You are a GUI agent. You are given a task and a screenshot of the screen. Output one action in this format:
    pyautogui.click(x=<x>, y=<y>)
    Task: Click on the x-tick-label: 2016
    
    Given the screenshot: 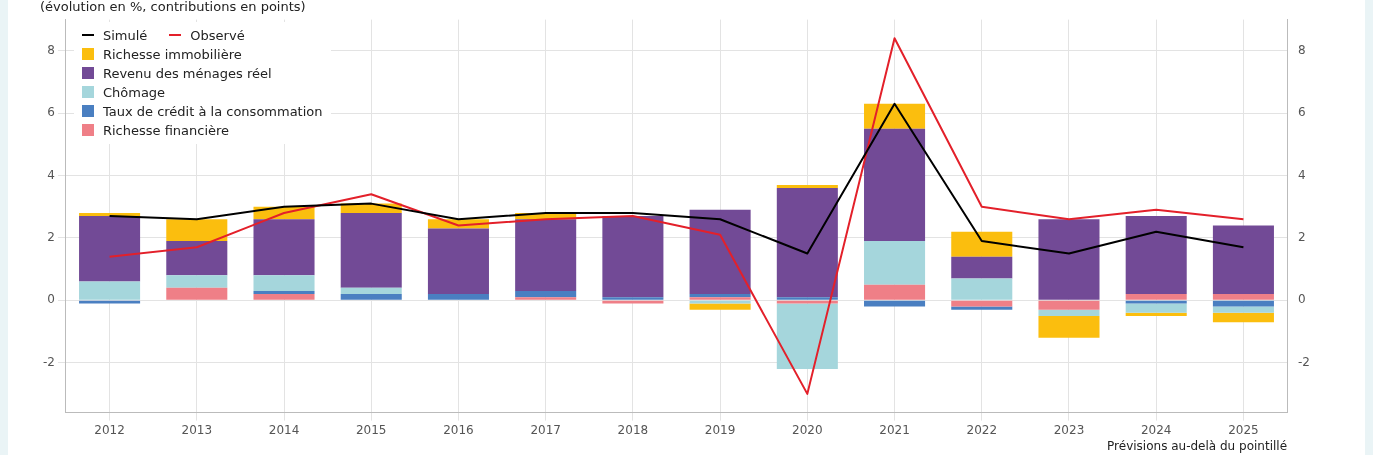 What is the action you would take?
    pyautogui.click(x=458, y=429)
    